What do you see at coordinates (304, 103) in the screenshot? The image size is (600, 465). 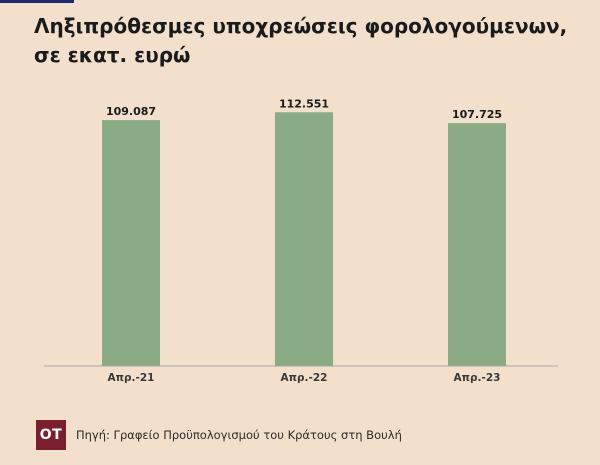 I see `value-label: 112.551` at bounding box center [304, 103].